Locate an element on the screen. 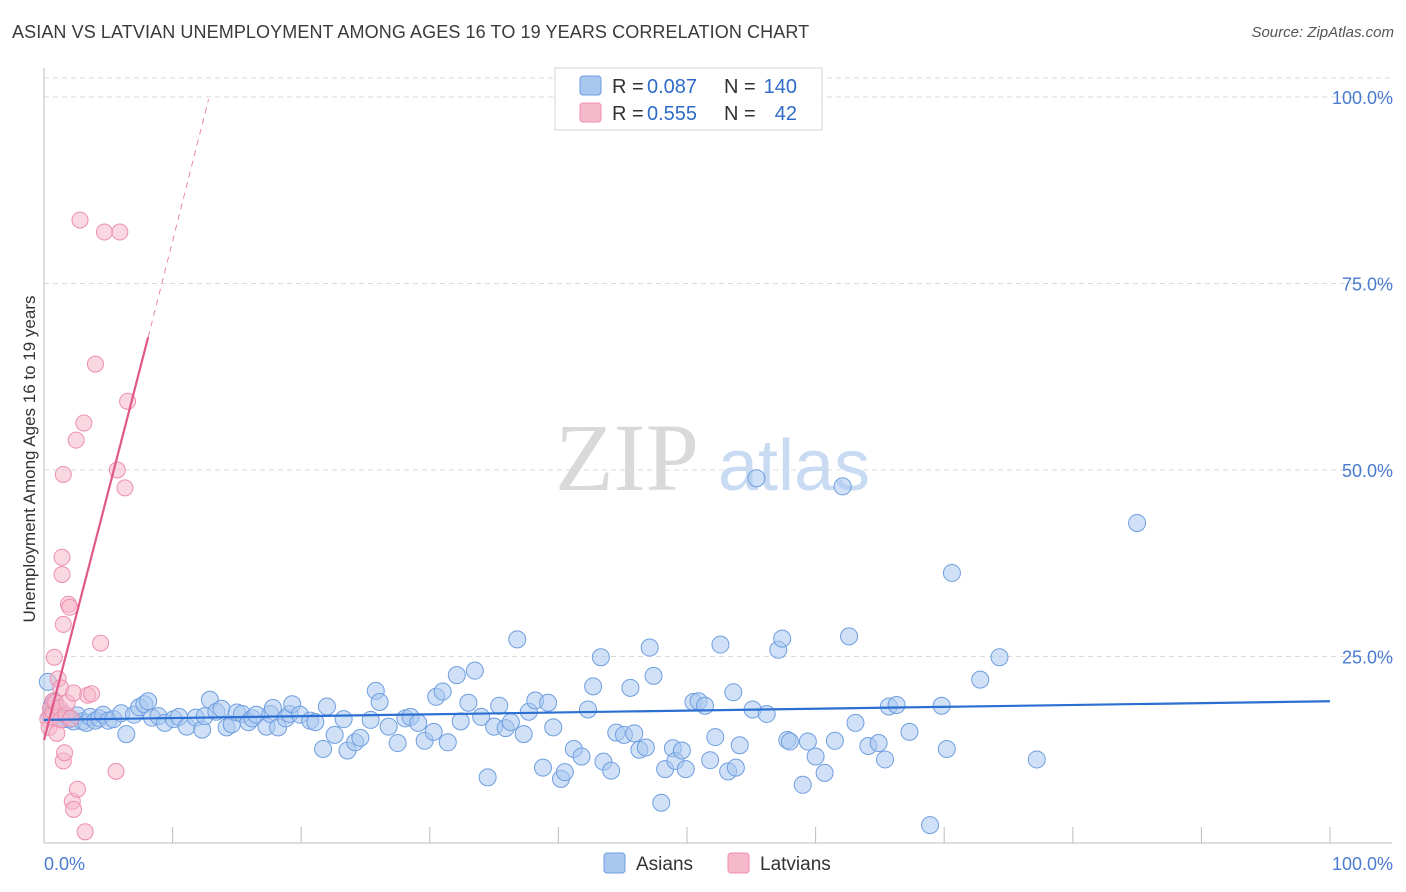 This screenshot has height=892, width=1406. trend-line-latvians is located at coordinates (96, 538).